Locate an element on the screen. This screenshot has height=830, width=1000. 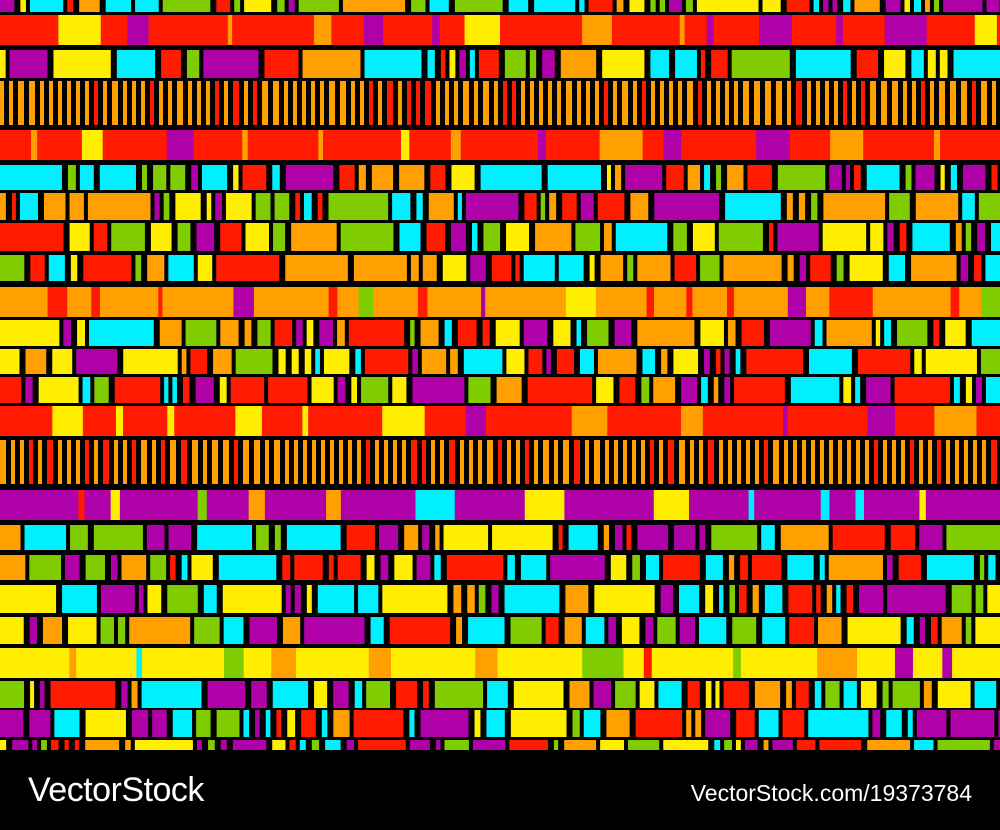
vectorstock-logo: VectorStock is located at coordinates (116, 790).